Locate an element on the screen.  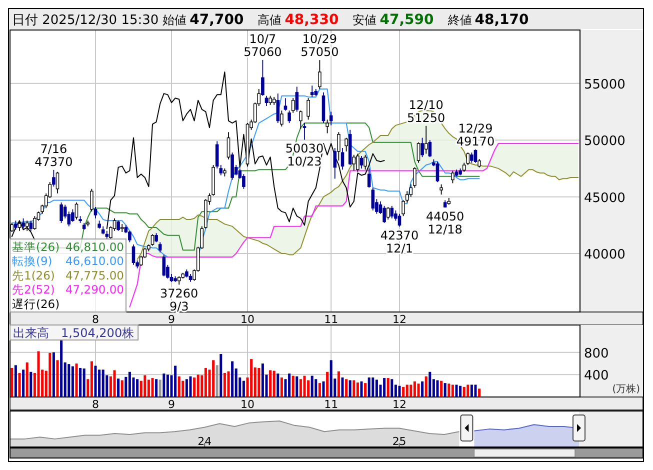
chart-title: 日付 2025/12/30 15:30 is located at coordinates (85, 20).